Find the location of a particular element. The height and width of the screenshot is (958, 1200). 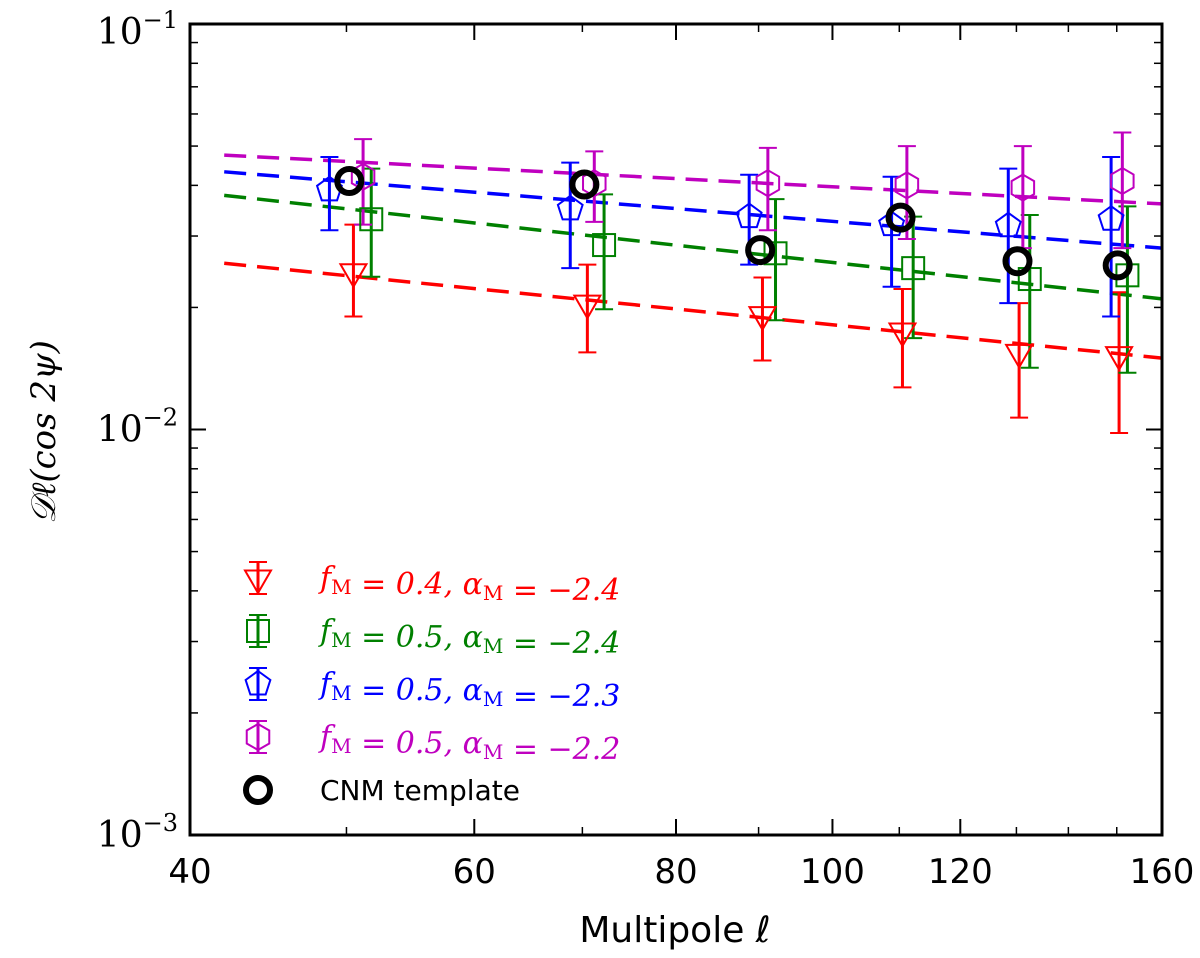

y-tick-label: 10⁻² is located at coordinates (137, 427).